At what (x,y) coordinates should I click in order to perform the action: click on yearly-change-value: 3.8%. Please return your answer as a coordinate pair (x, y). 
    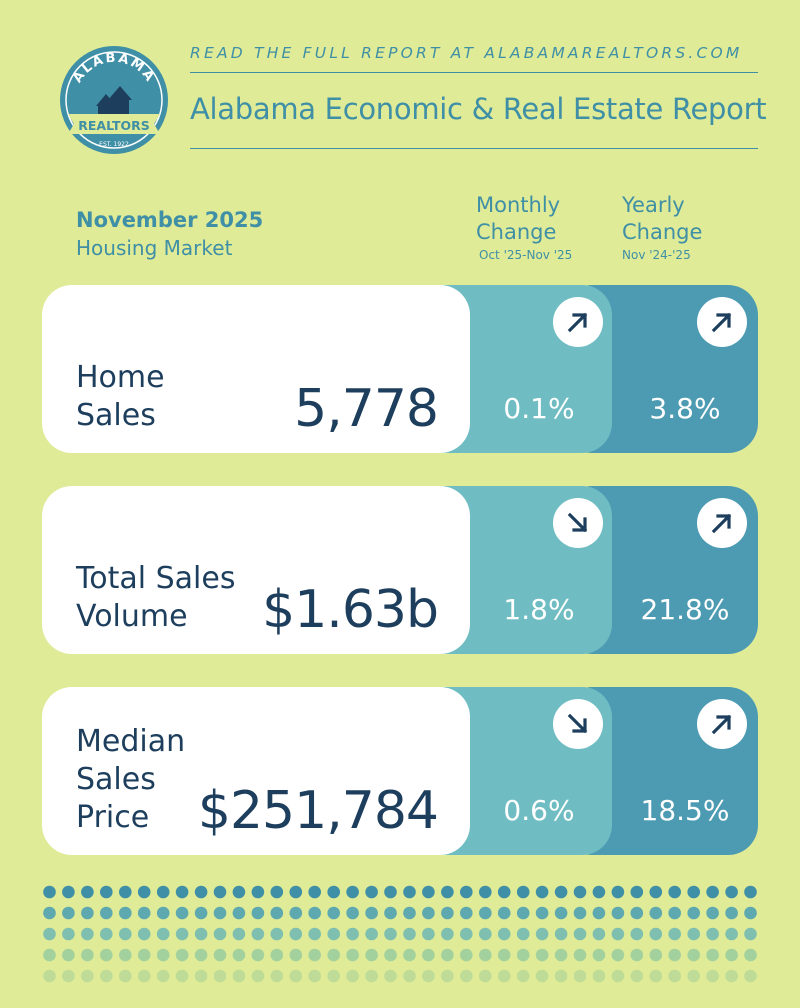
    Looking at the image, I should click on (685, 408).